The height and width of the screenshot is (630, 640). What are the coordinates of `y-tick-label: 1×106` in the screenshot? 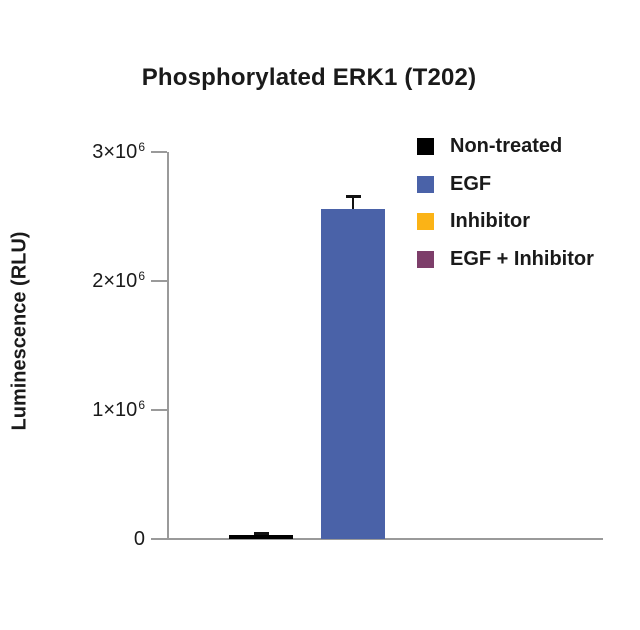 It's located at (72, 411).